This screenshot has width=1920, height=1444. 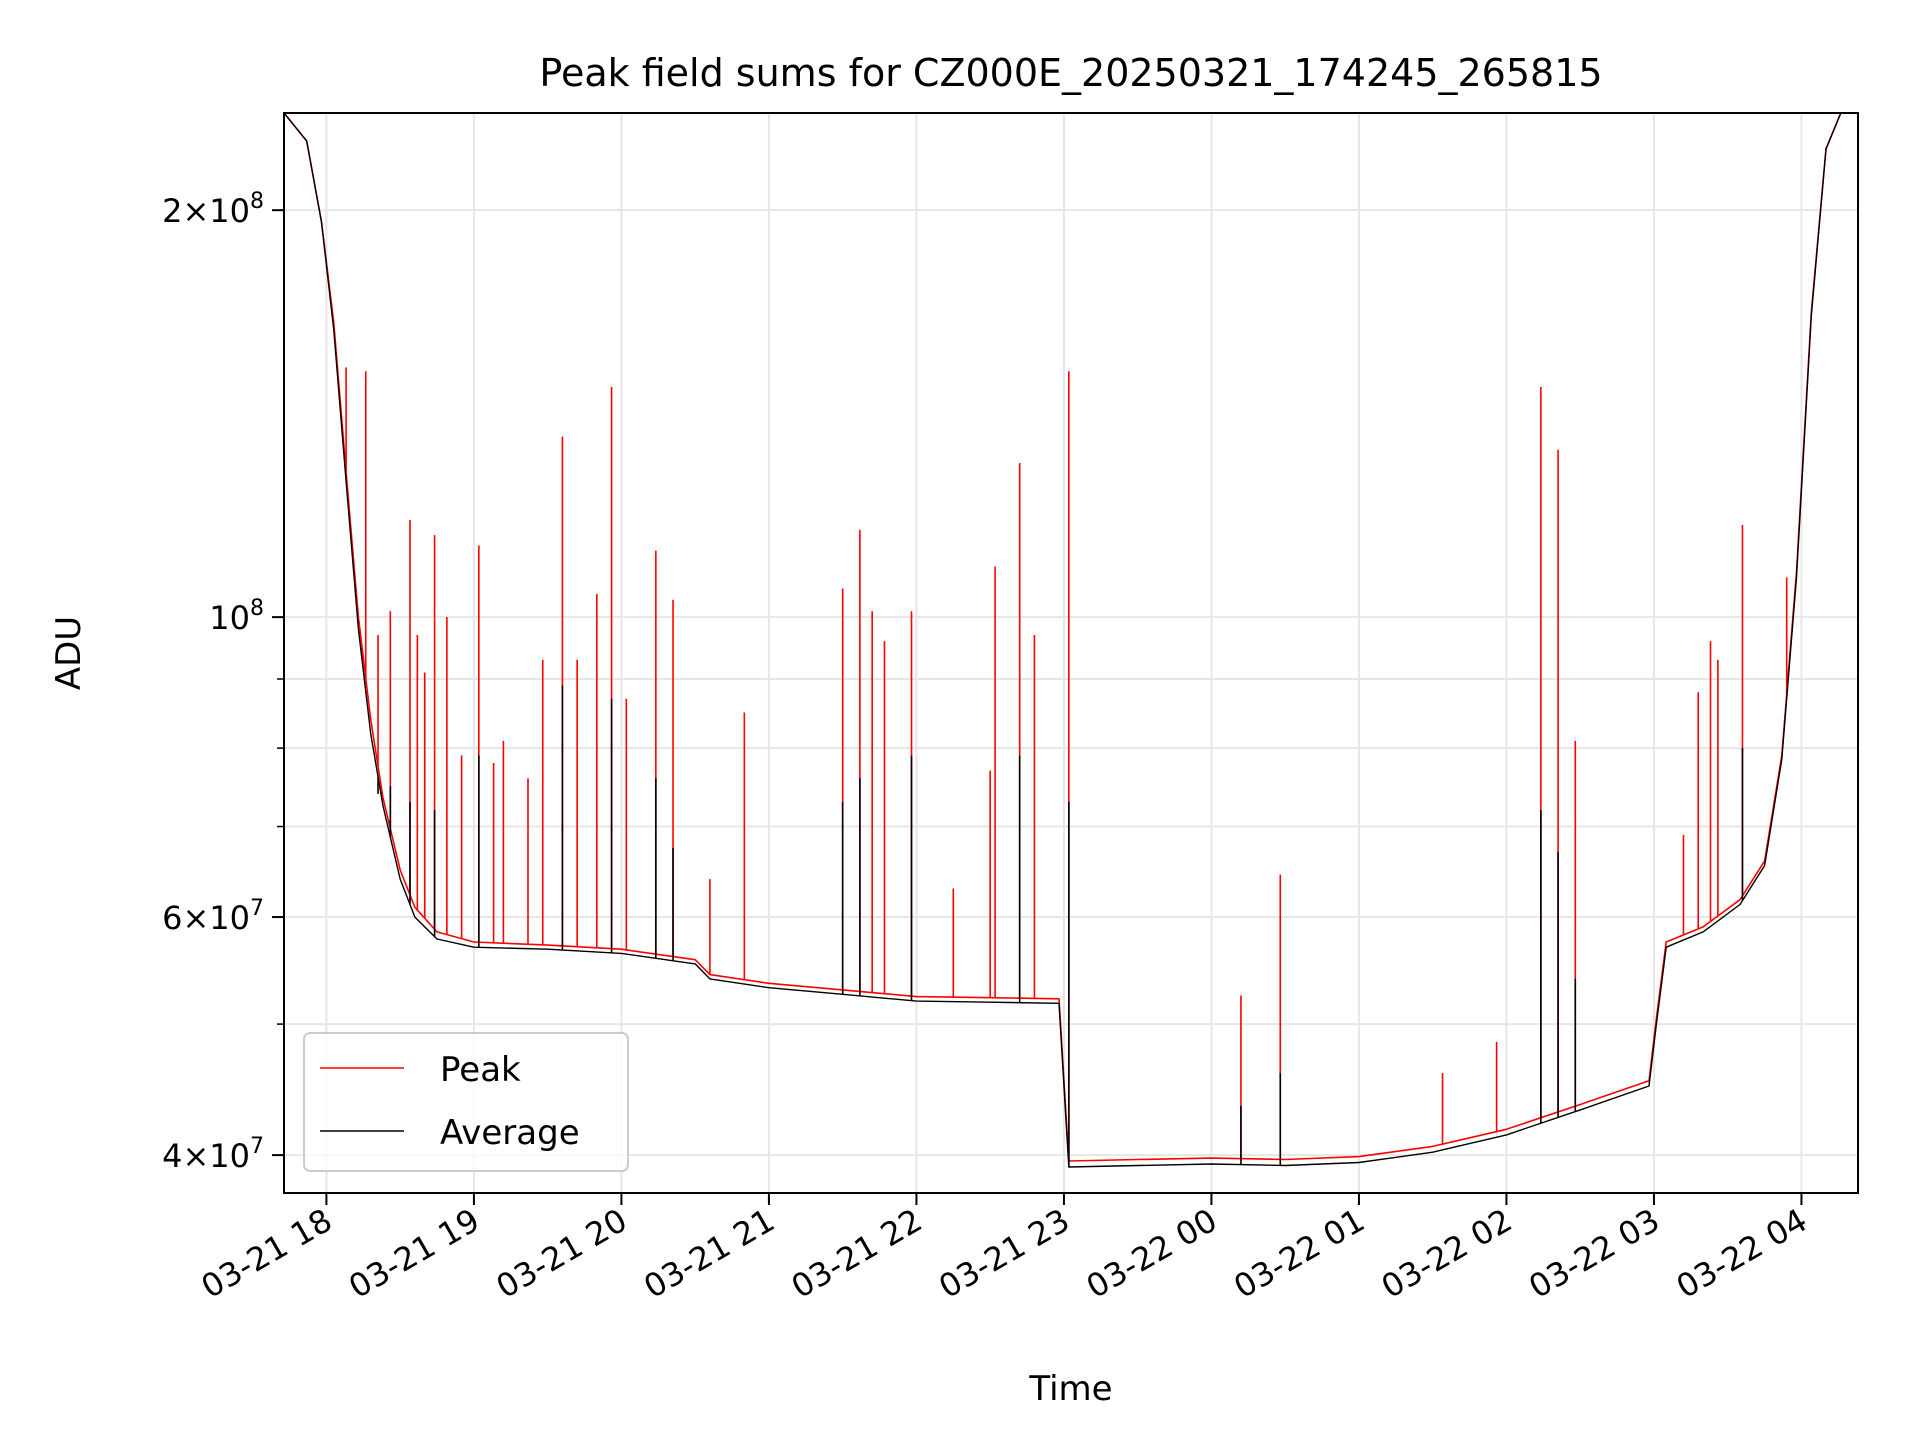 What do you see at coordinates (1070, 1389) in the screenshot?
I see `x-axis-label: Time` at bounding box center [1070, 1389].